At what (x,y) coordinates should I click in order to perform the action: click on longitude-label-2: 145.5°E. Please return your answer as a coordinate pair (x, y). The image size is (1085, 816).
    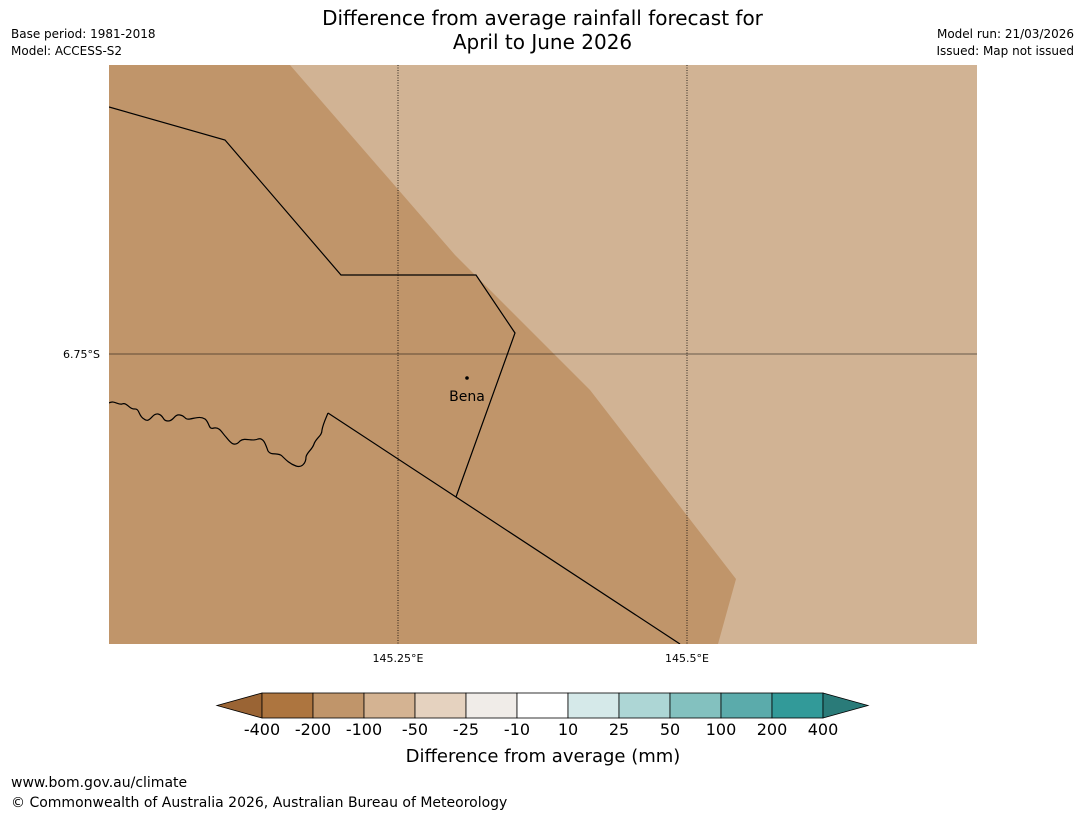
    Looking at the image, I should click on (687, 658).